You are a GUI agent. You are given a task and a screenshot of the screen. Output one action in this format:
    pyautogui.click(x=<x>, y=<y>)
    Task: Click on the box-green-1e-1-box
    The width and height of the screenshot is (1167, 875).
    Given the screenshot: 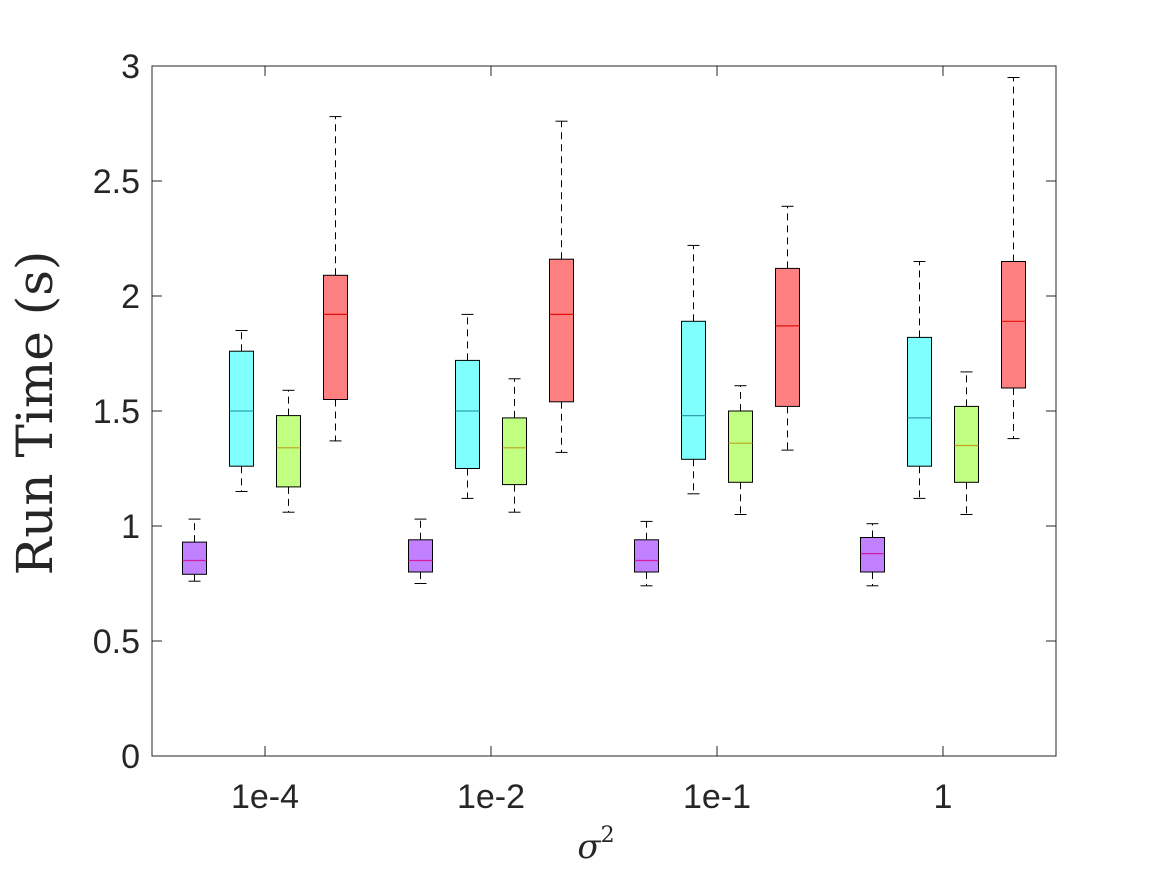 What is the action you would take?
    pyautogui.click(x=740, y=446)
    